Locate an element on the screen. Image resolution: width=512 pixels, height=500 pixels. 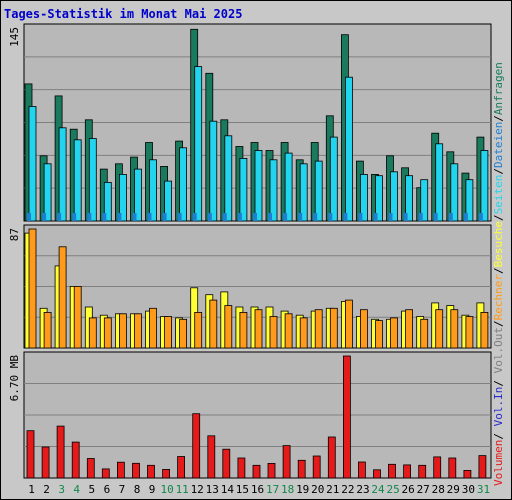
chart-title: Tages-Statistik im Monat Mai 2025 is located at coordinates (123, 14).